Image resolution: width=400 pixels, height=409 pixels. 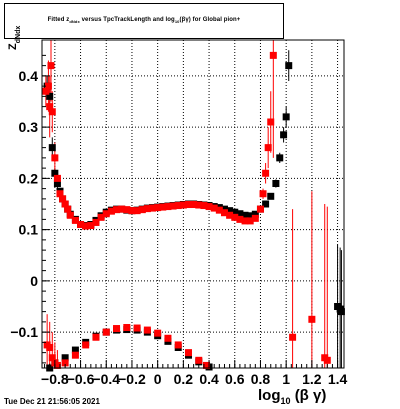 I want to click on y-tick-label: 0.1, so click(x=29, y=230).